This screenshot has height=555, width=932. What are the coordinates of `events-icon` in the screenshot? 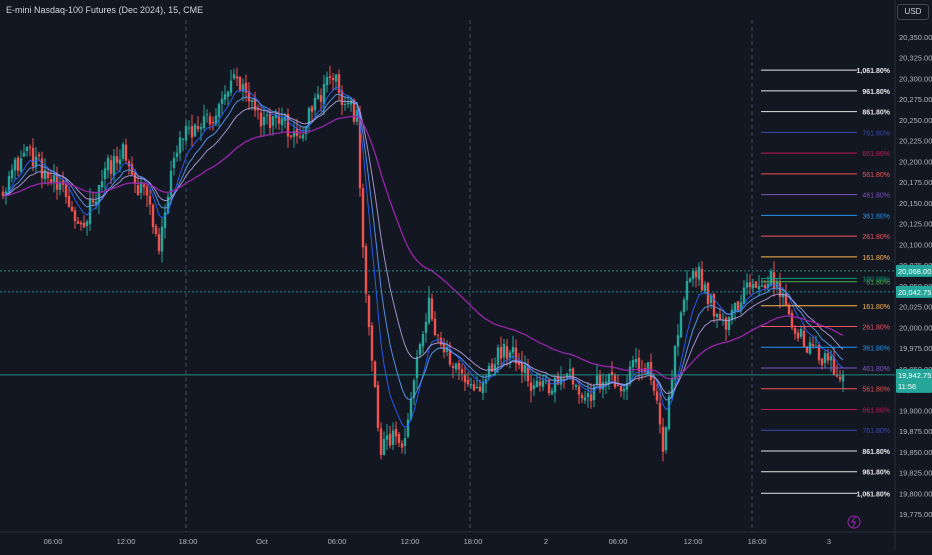 It's located at (854, 522).